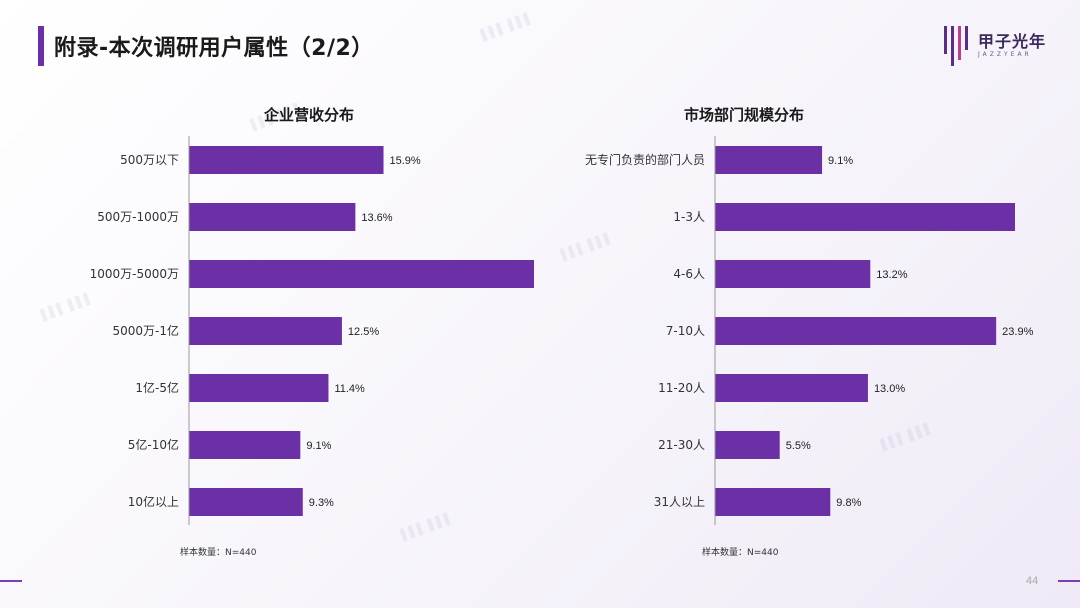 The width and height of the screenshot is (1080, 608). I want to click on data-label: 11.4%, so click(349, 389).